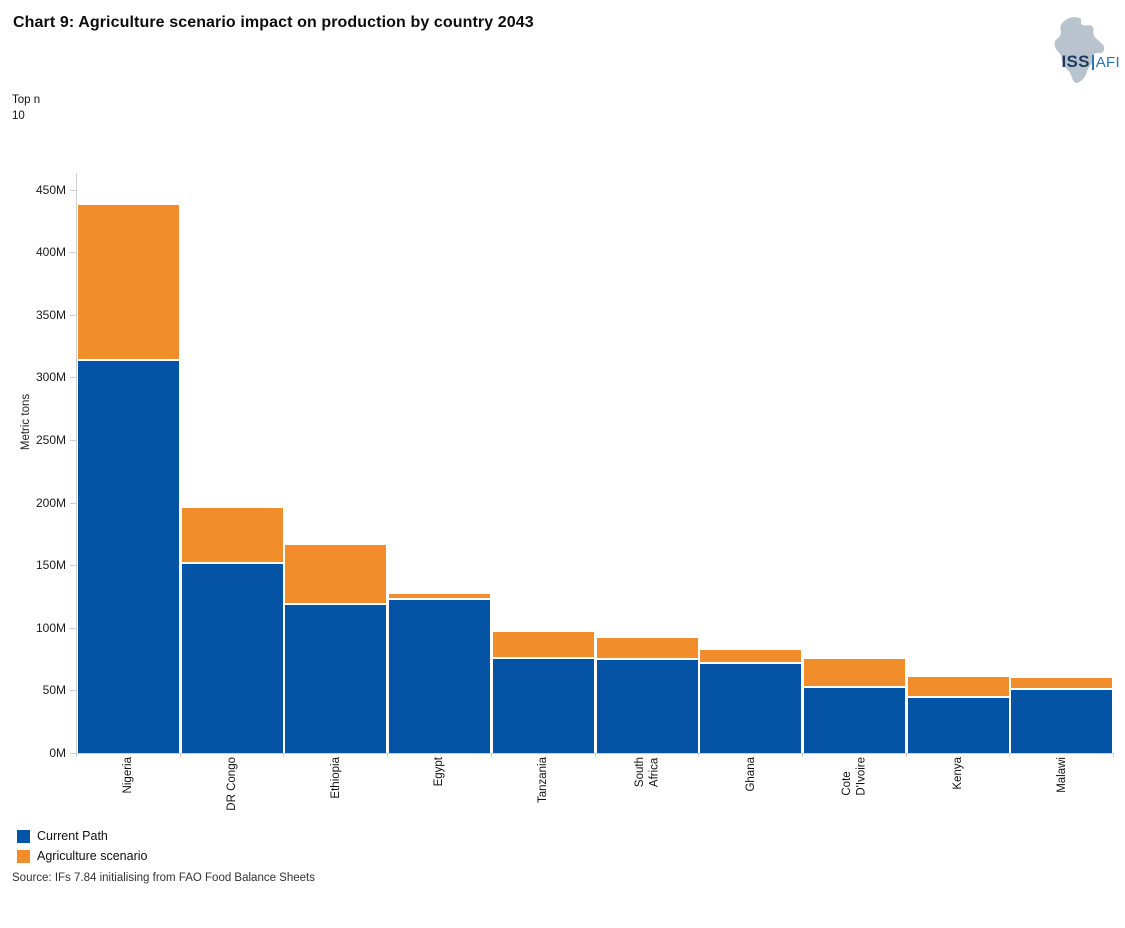 Image resolution: width=1125 pixels, height=928 pixels. I want to click on logo-text: ISS AFI, so click(1090, 62).